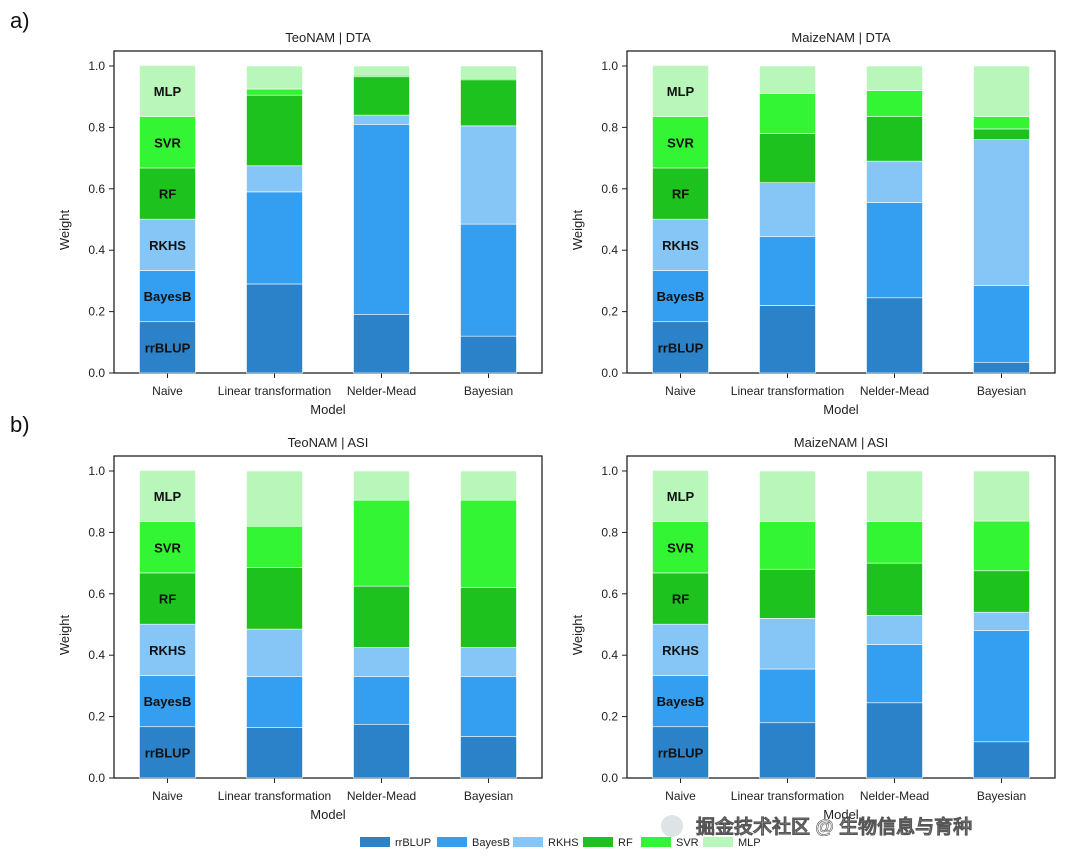  What do you see at coordinates (96, 66) in the screenshot?
I see `y-tick-label: 1.0` at bounding box center [96, 66].